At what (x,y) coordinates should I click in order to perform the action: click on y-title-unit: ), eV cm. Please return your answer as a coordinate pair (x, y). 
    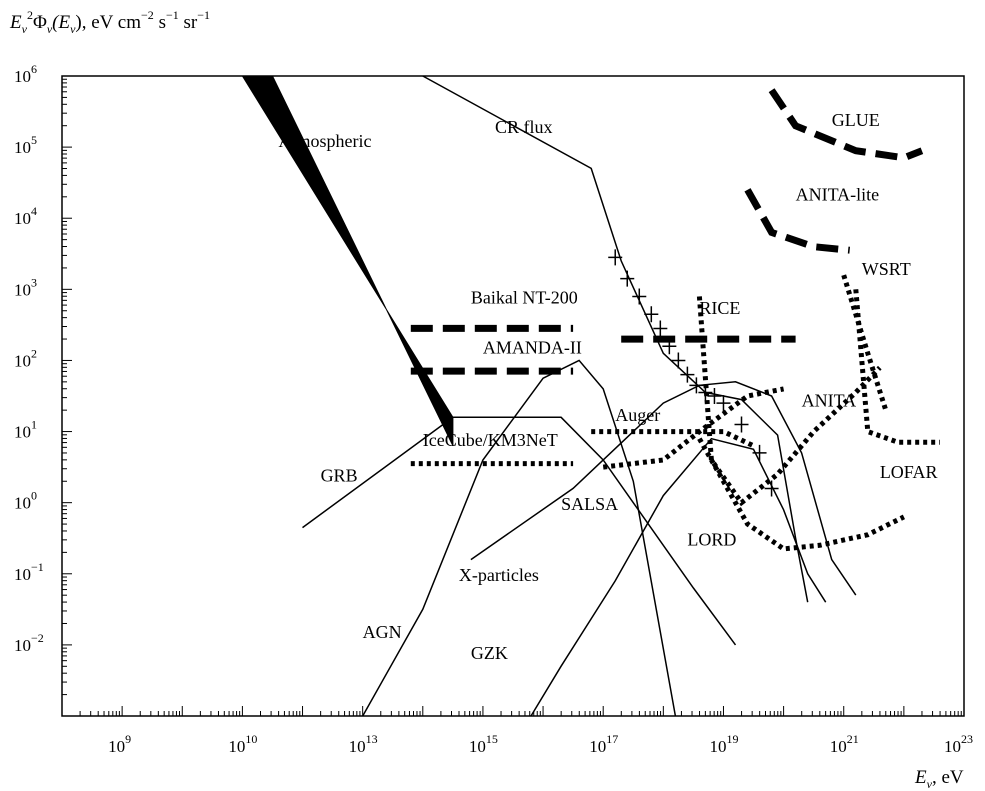
    Looking at the image, I should click on (108, 22).